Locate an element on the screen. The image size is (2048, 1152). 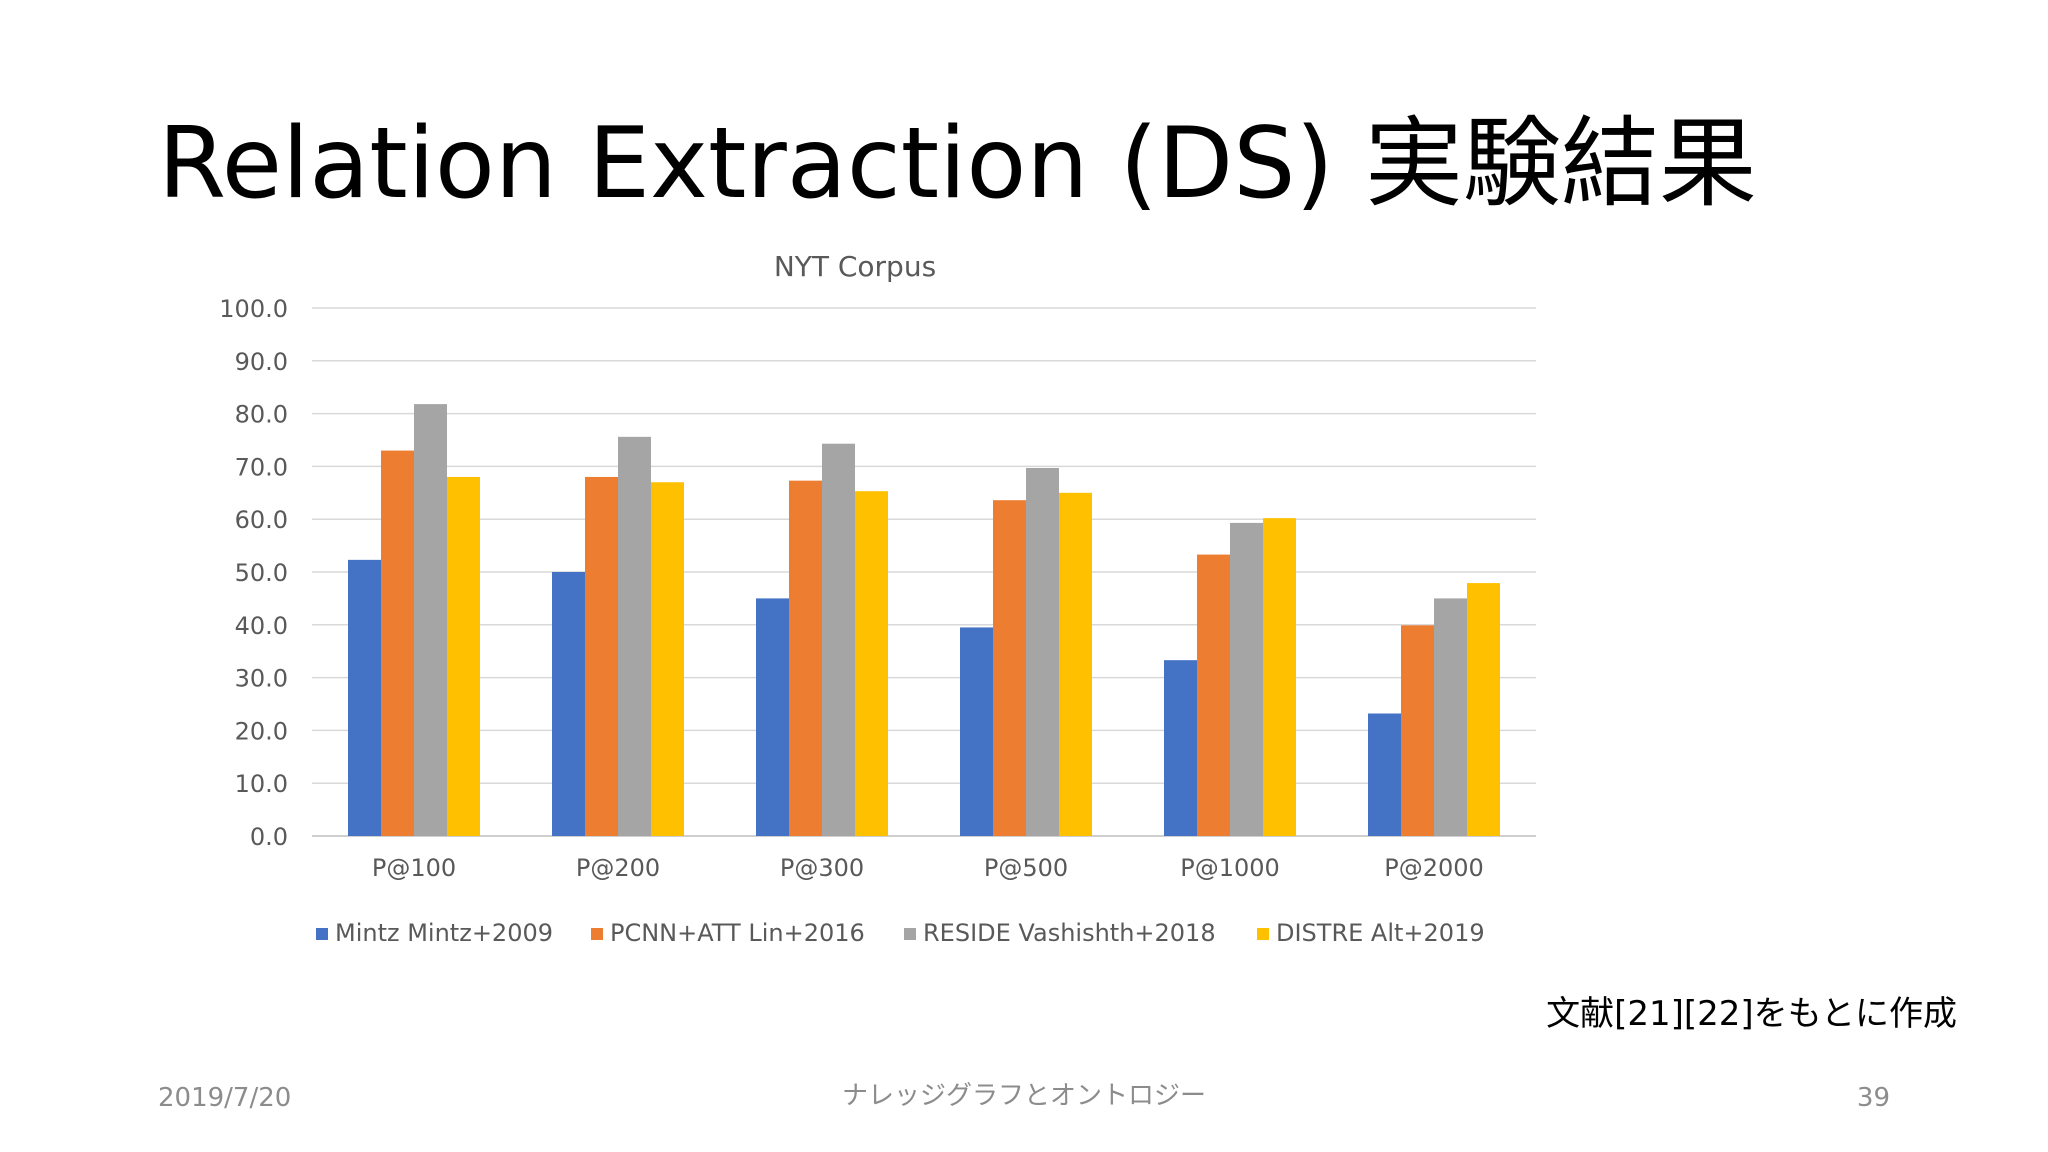
x-axis-ticks: P@100 P@200 P@300 P@500 P@1000 P@2000 is located at coordinates (928, 868).